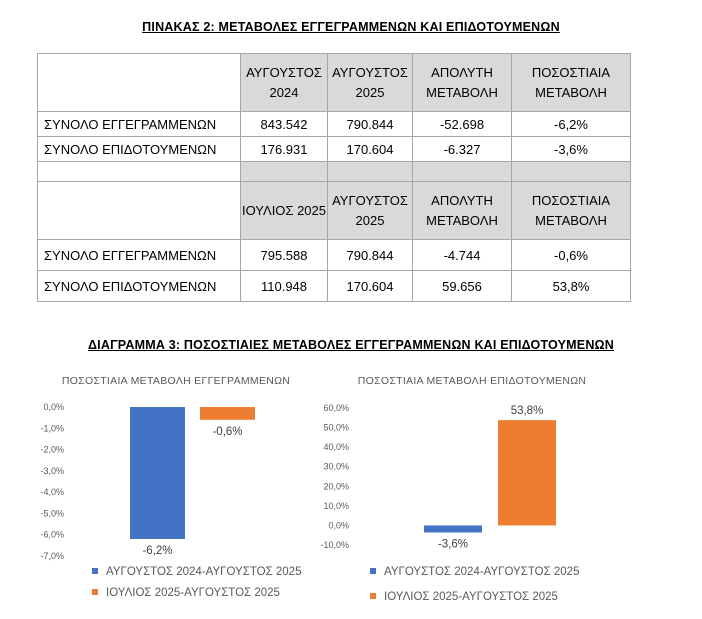 The height and width of the screenshot is (619, 702). Describe the element at coordinates (52, 556) in the screenshot. I see `y-tick-label: -7,0%` at that location.